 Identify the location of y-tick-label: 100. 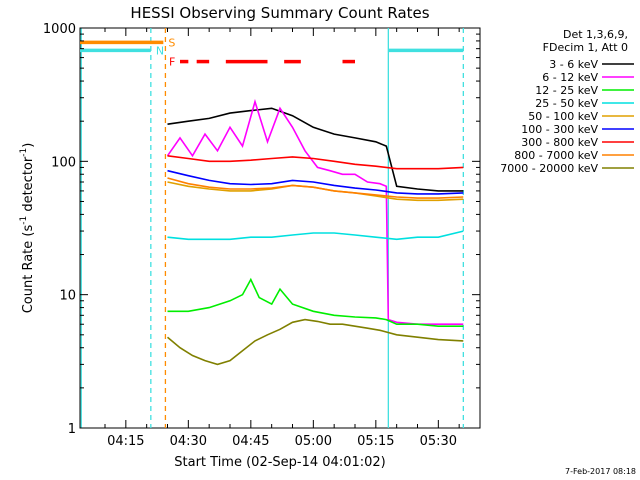
(63, 162).